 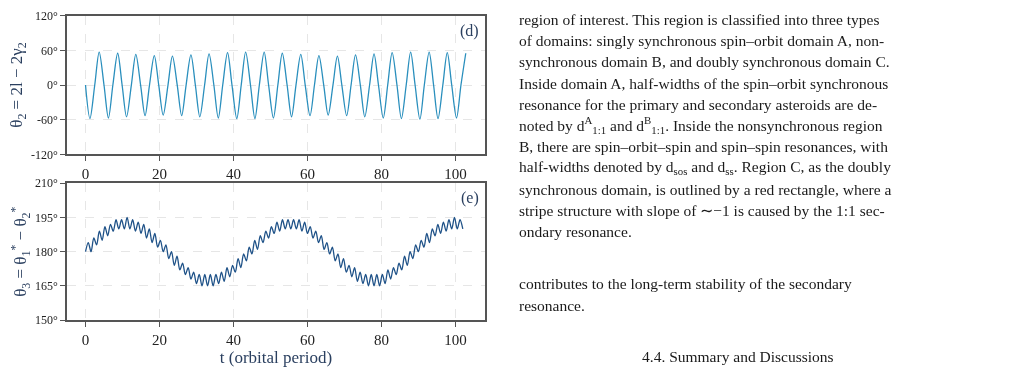 I want to click on text: resonance for the primary and secondary asteroids are de-, so click(x=698, y=104).